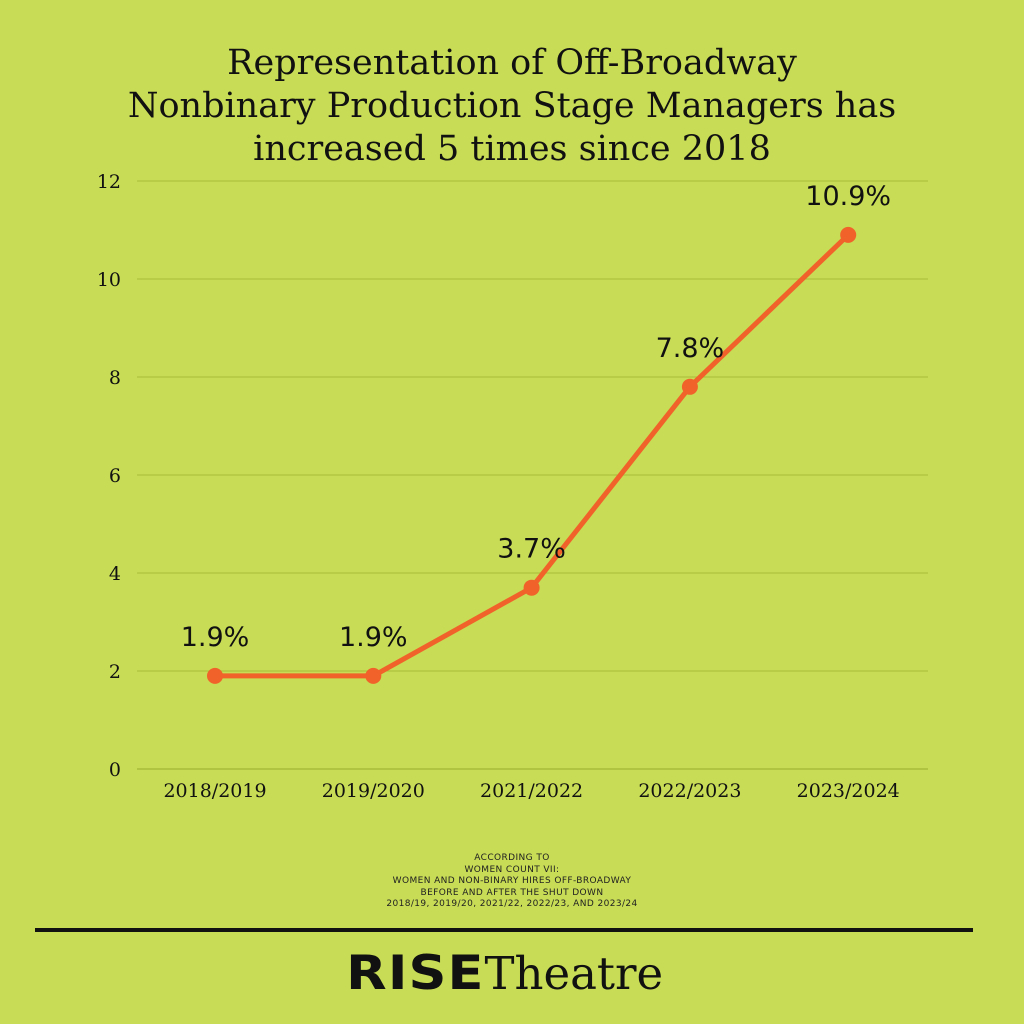 This screenshot has height=1024, width=1024. Describe the element at coordinates (574, 973) in the screenshot. I see `logo-theatre: Theatre` at that location.